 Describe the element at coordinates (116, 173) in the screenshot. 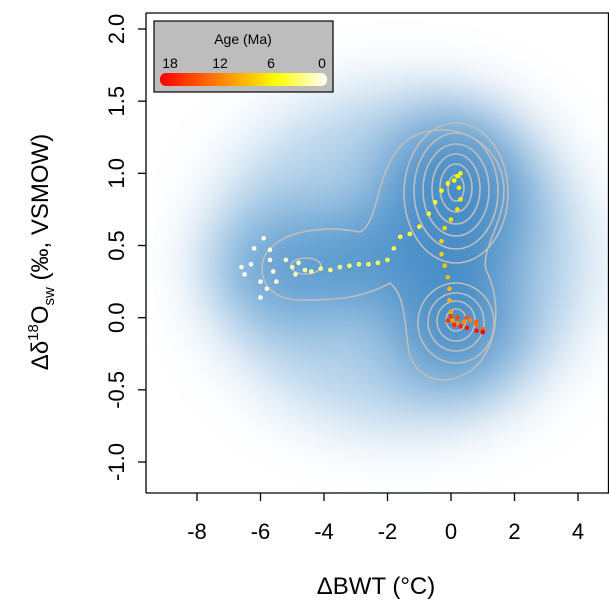

I see `y-tick-label: 1.0` at that location.